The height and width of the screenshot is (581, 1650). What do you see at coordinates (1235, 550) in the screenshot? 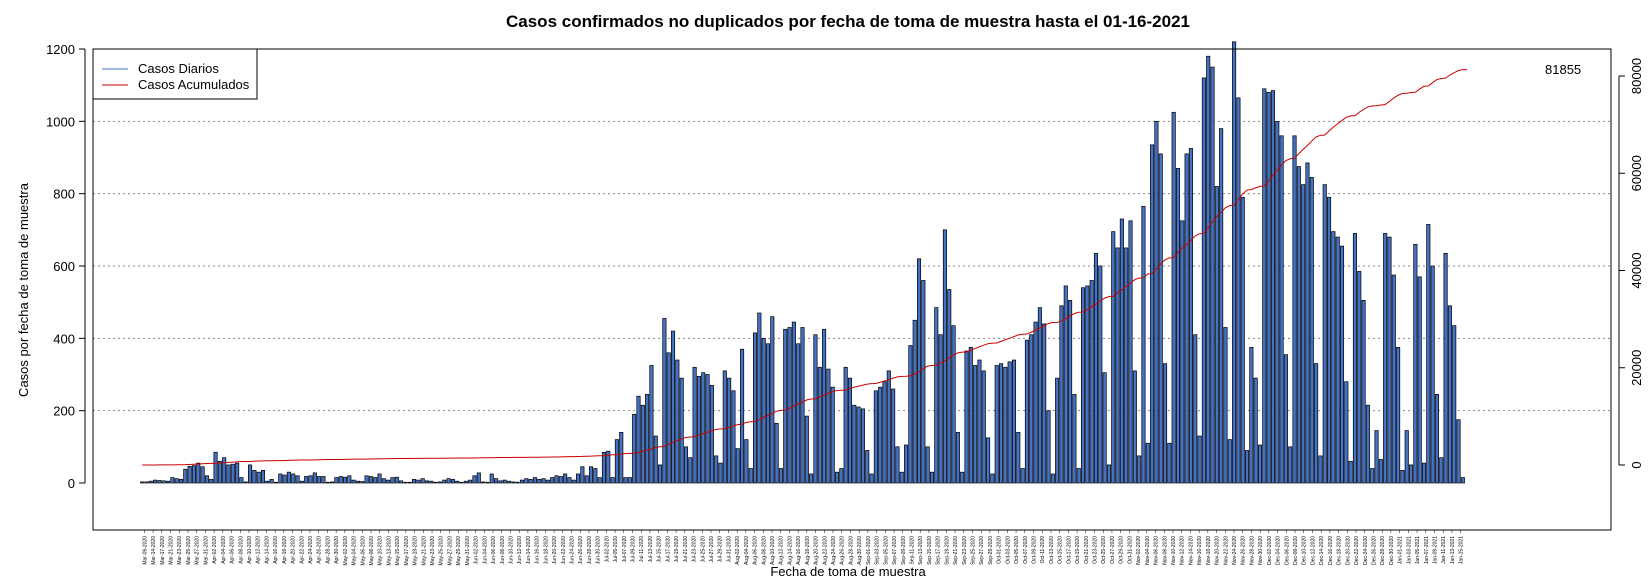
I see `x-tick-label: Nov-24-2020` at bounding box center [1235, 550].